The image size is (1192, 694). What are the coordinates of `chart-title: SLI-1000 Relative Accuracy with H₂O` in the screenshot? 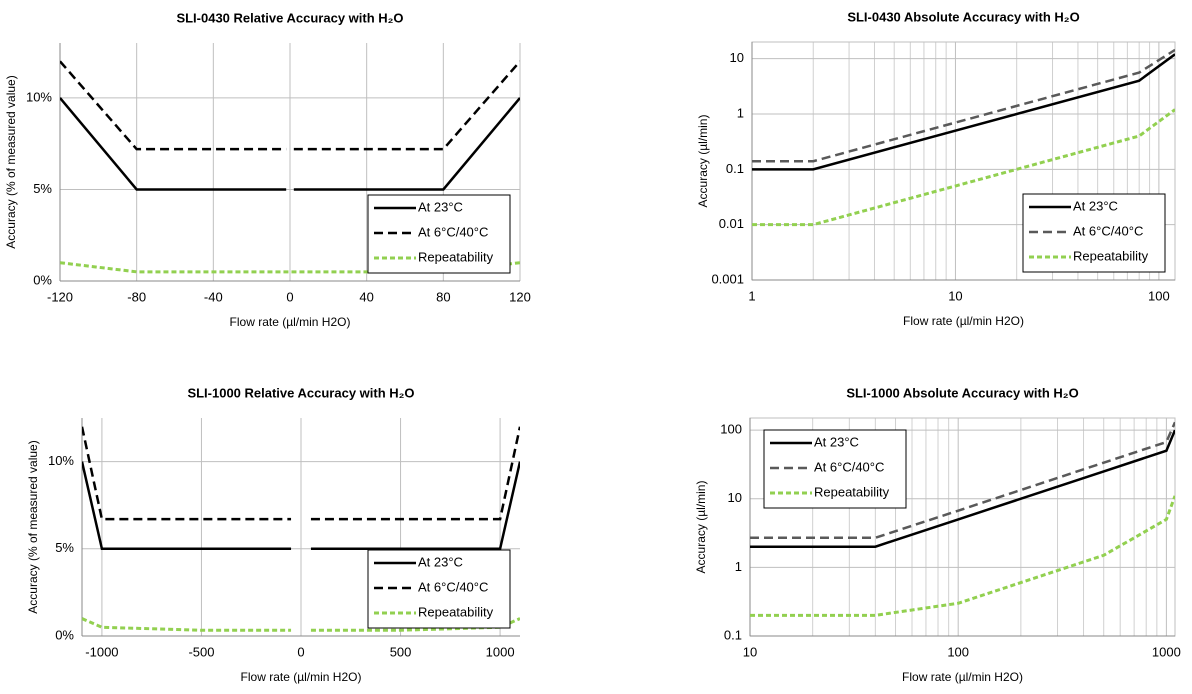 It's located at (300, 392).